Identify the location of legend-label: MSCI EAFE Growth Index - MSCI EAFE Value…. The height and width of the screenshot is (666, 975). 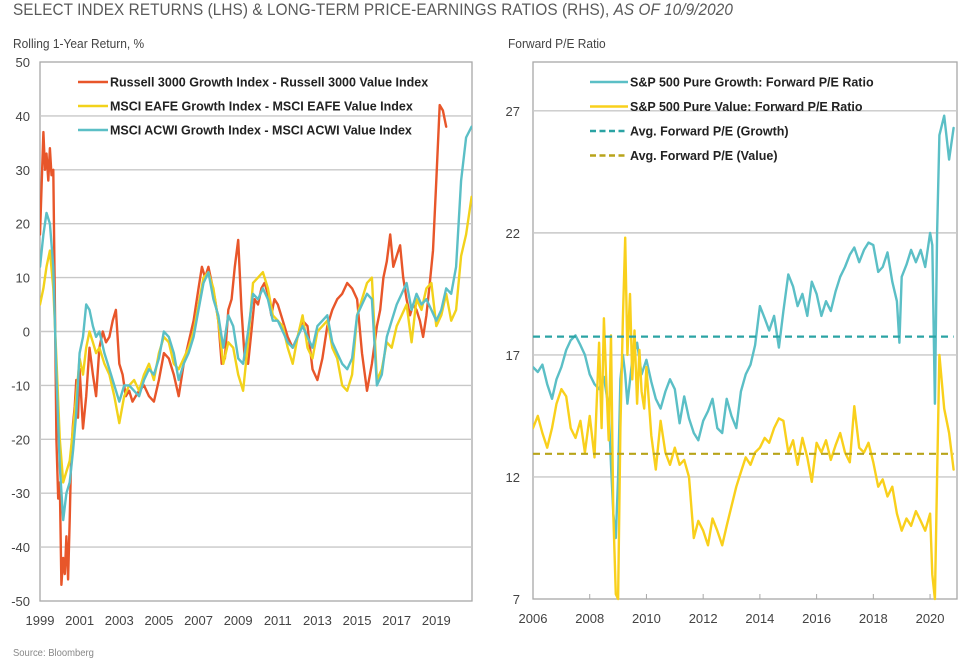
(261, 107).